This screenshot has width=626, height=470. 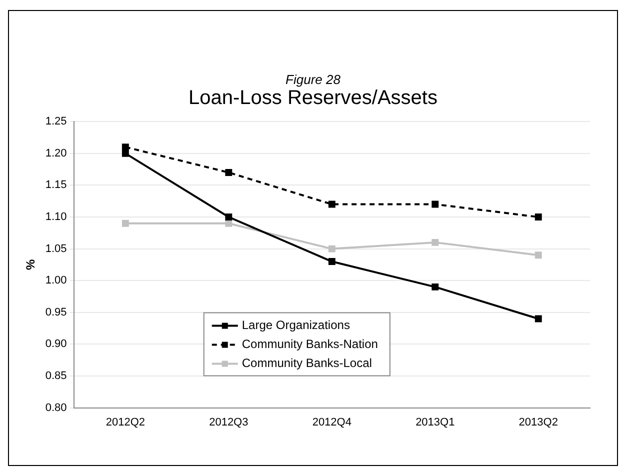 I want to click on y-tick-label: 1.25, so click(x=56, y=122).